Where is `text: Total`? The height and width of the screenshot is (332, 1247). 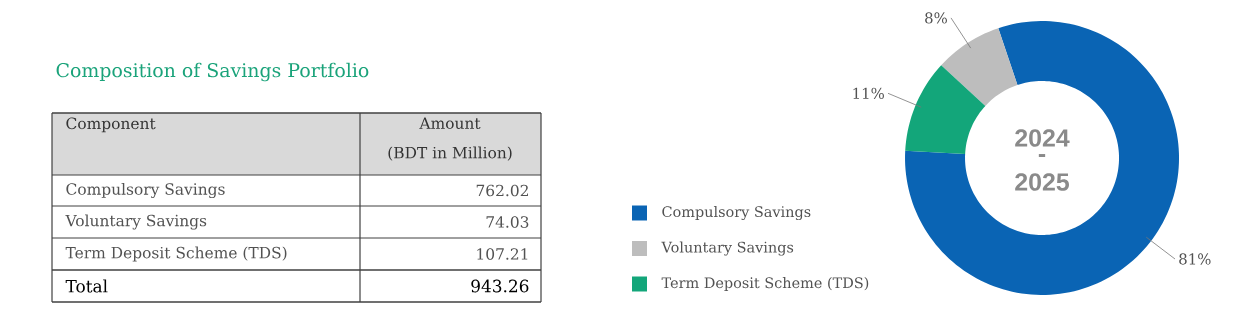
text: Total is located at coordinates (86, 286).